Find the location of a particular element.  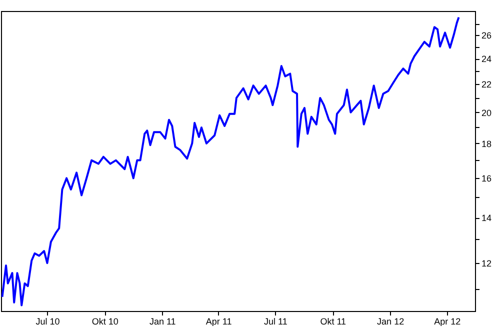

x-tick-label: Okt 10 is located at coordinates (105, 321).